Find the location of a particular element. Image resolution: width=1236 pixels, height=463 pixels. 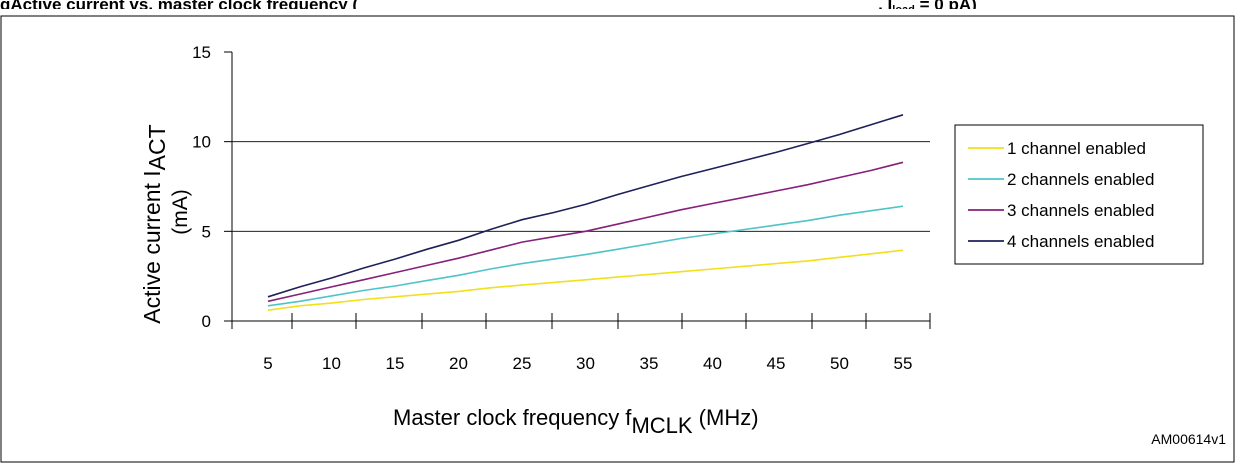

x-tick-label-45: 45 is located at coordinates (776, 363).